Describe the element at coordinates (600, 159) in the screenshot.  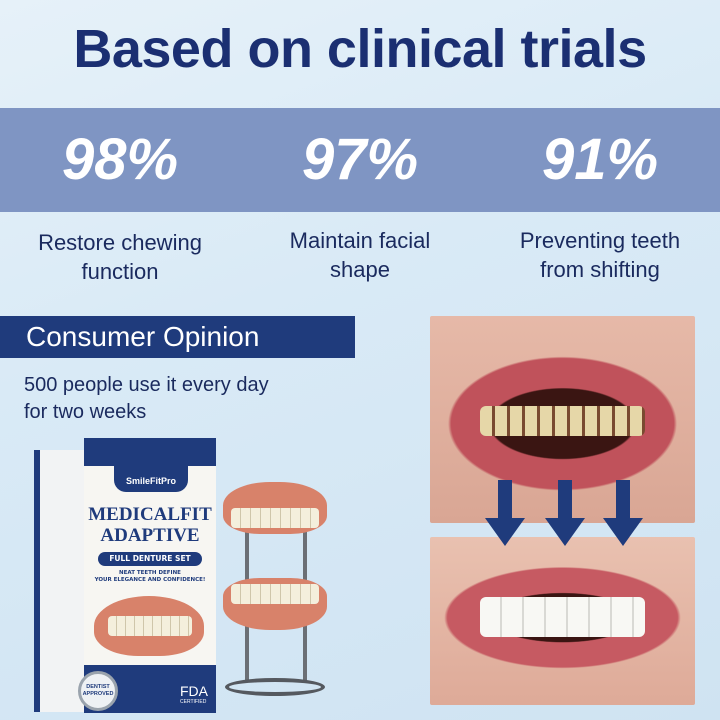
I see `stat-value: 91%` at that location.